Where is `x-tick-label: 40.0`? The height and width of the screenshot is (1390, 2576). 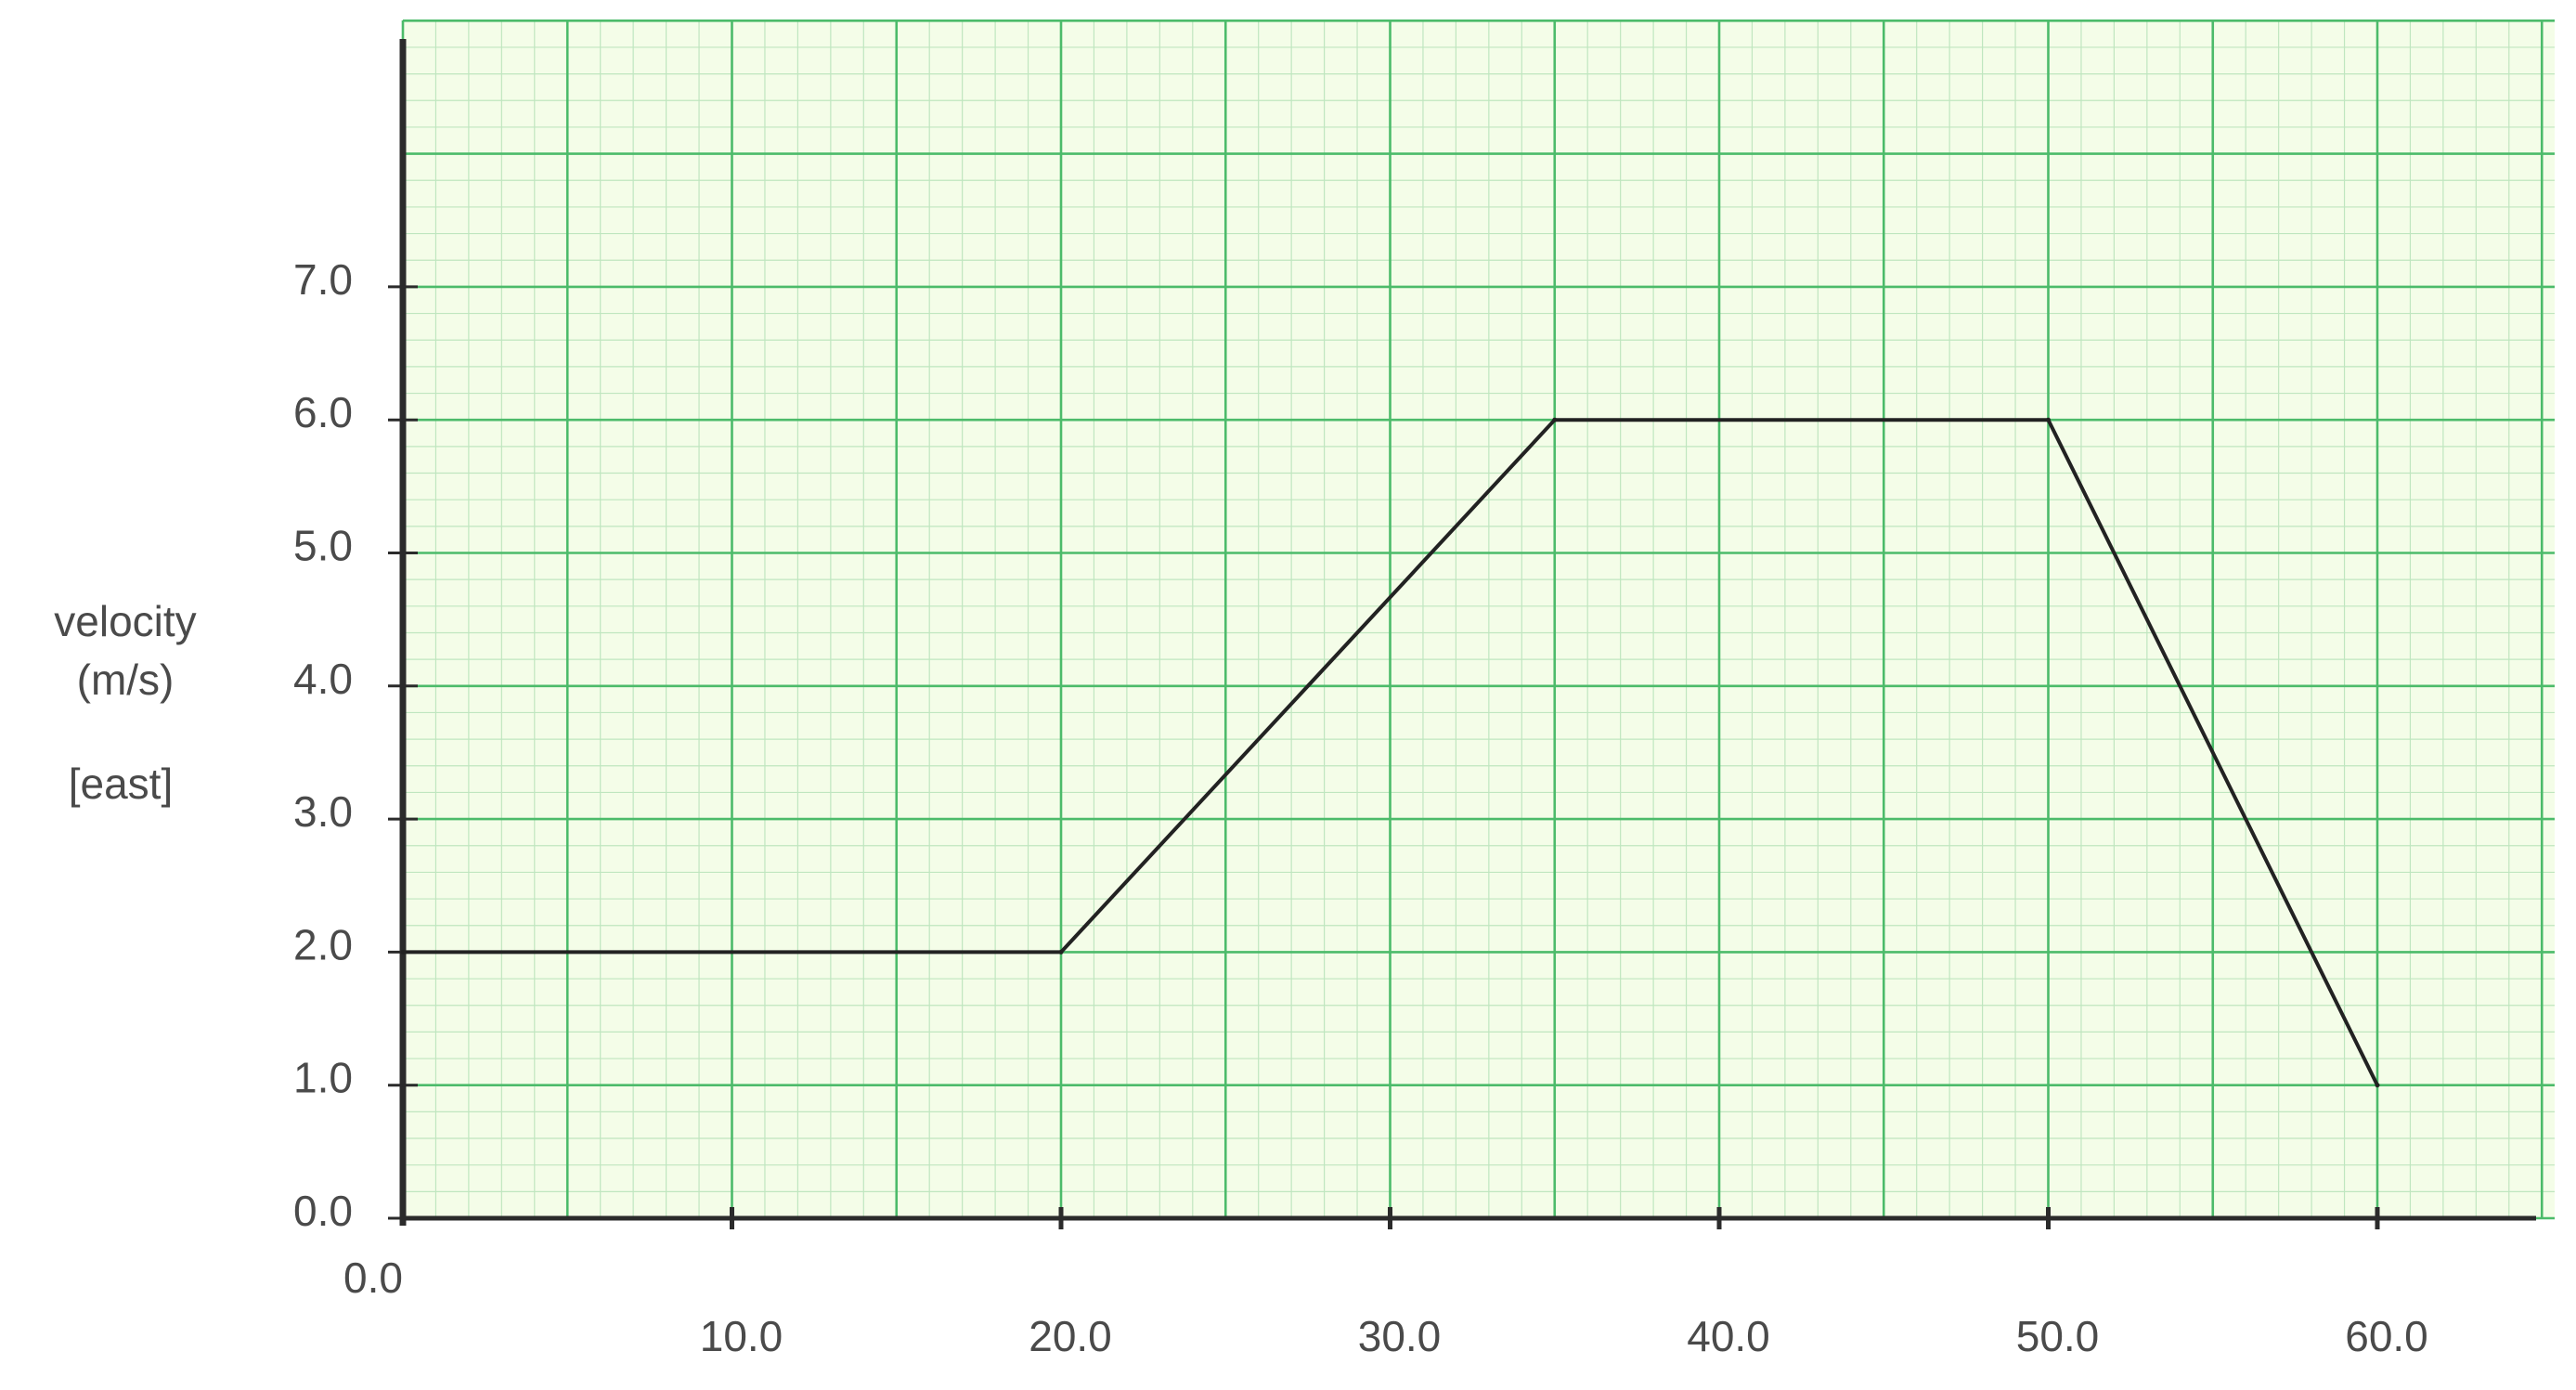 x-tick-label: 40.0 is located at coordinates (1728, 1336).